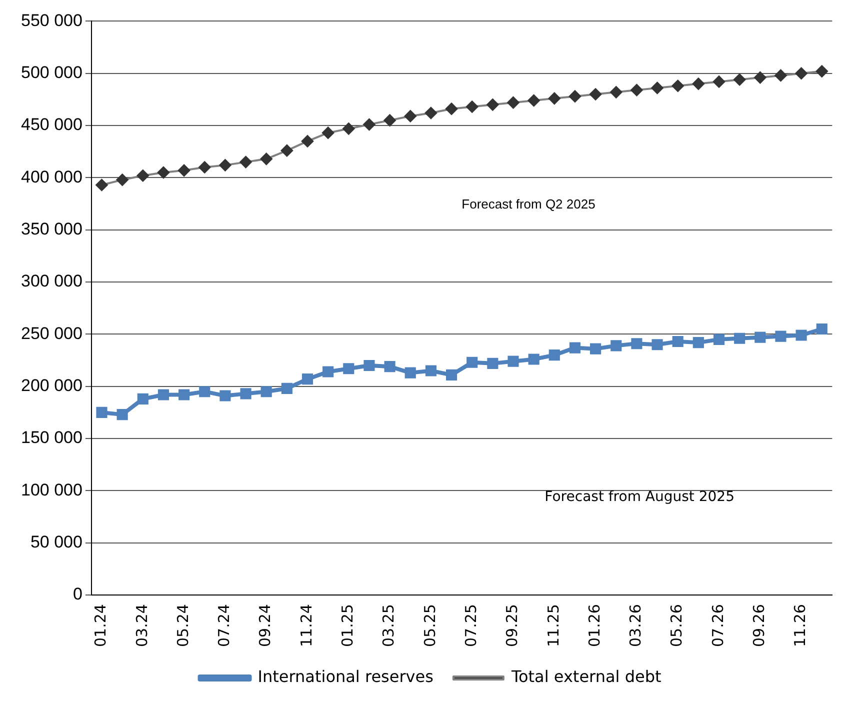  What do you see at coordinates (51, 281) in the screenshot?
I see `y-tick-label: 300 000` at bounding box center [51, 281].